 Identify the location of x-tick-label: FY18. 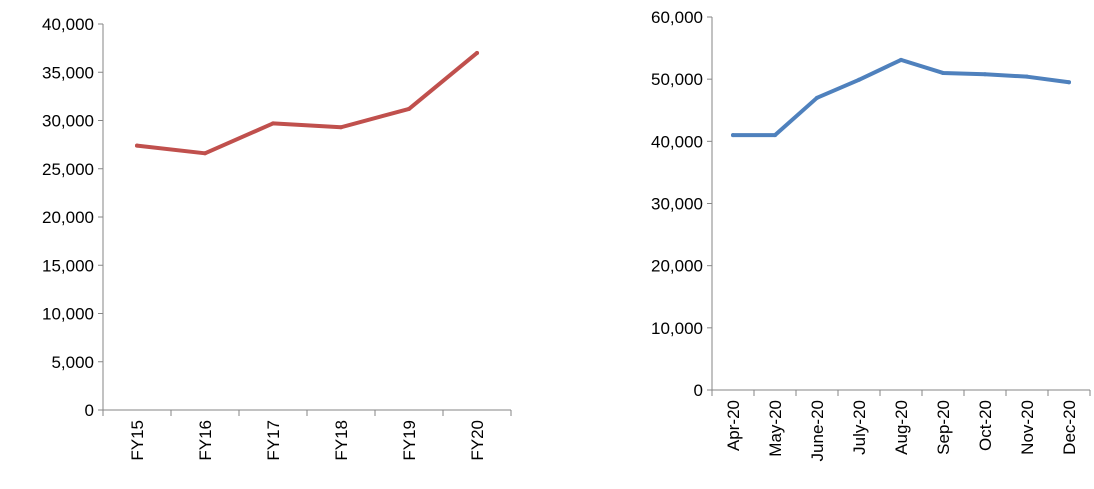
(341, 440).